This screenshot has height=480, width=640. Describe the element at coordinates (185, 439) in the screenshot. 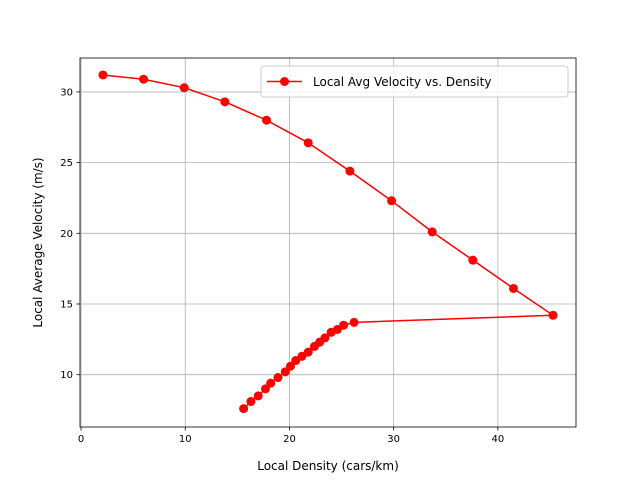

I see `x-tick-label: 10` at that location.